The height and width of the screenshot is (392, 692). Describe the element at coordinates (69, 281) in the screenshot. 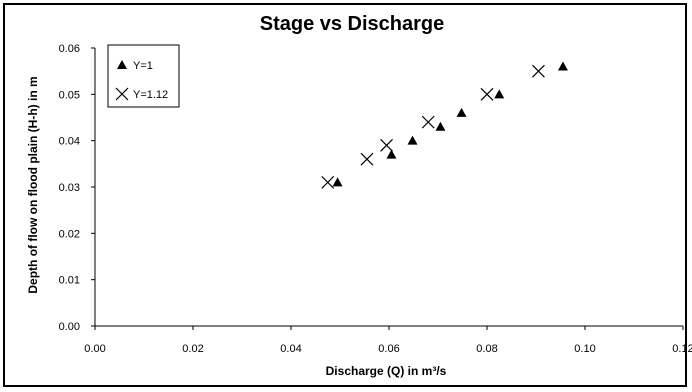

I see `y-tick-label: 0.01` at that location.